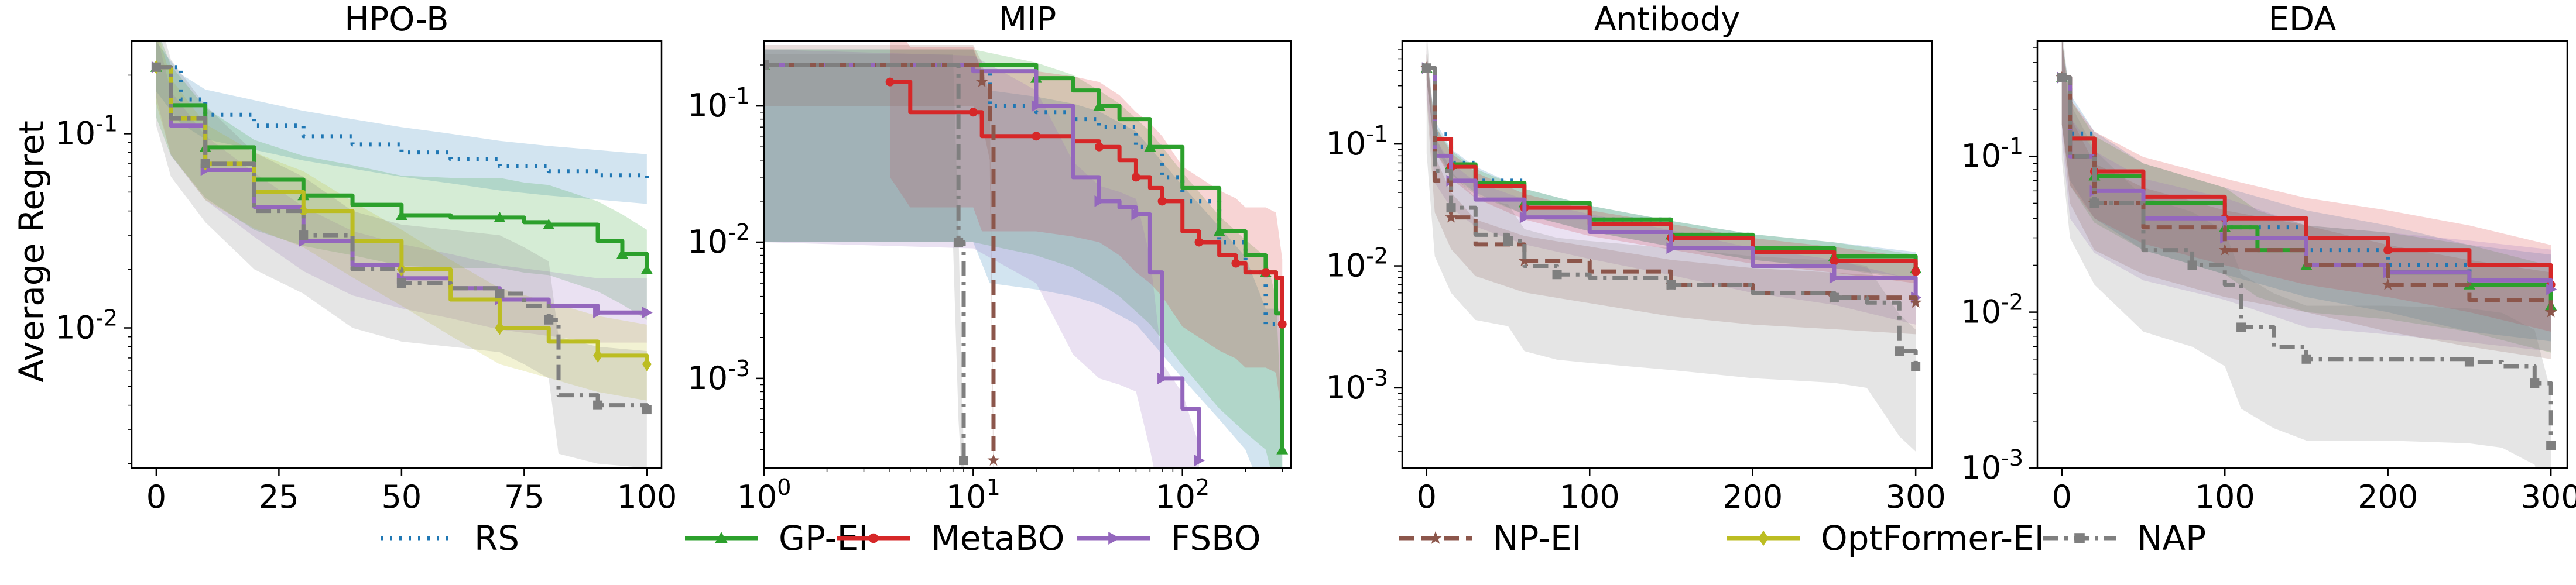 The height and width of the screenshot is (585, 2576). I want to click on legend-item-nap: NAP, so click(2124, 538).